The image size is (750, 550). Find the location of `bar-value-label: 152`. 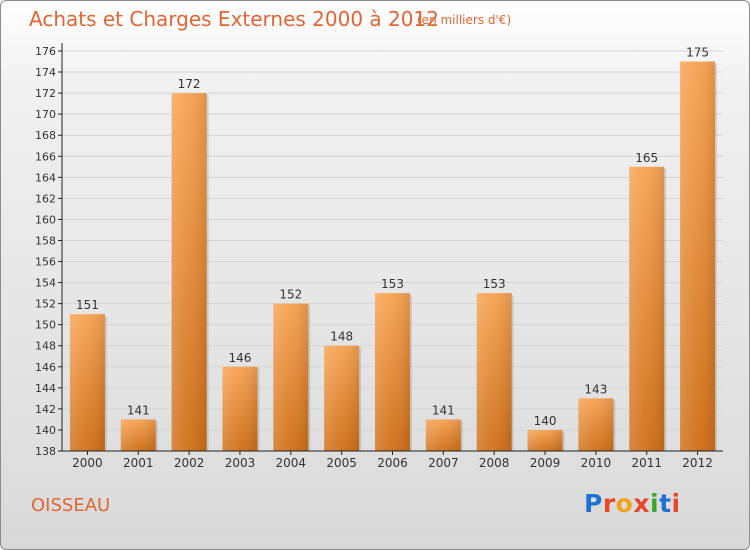

bar-value-label: 152 is located at coordinates (290, 295).